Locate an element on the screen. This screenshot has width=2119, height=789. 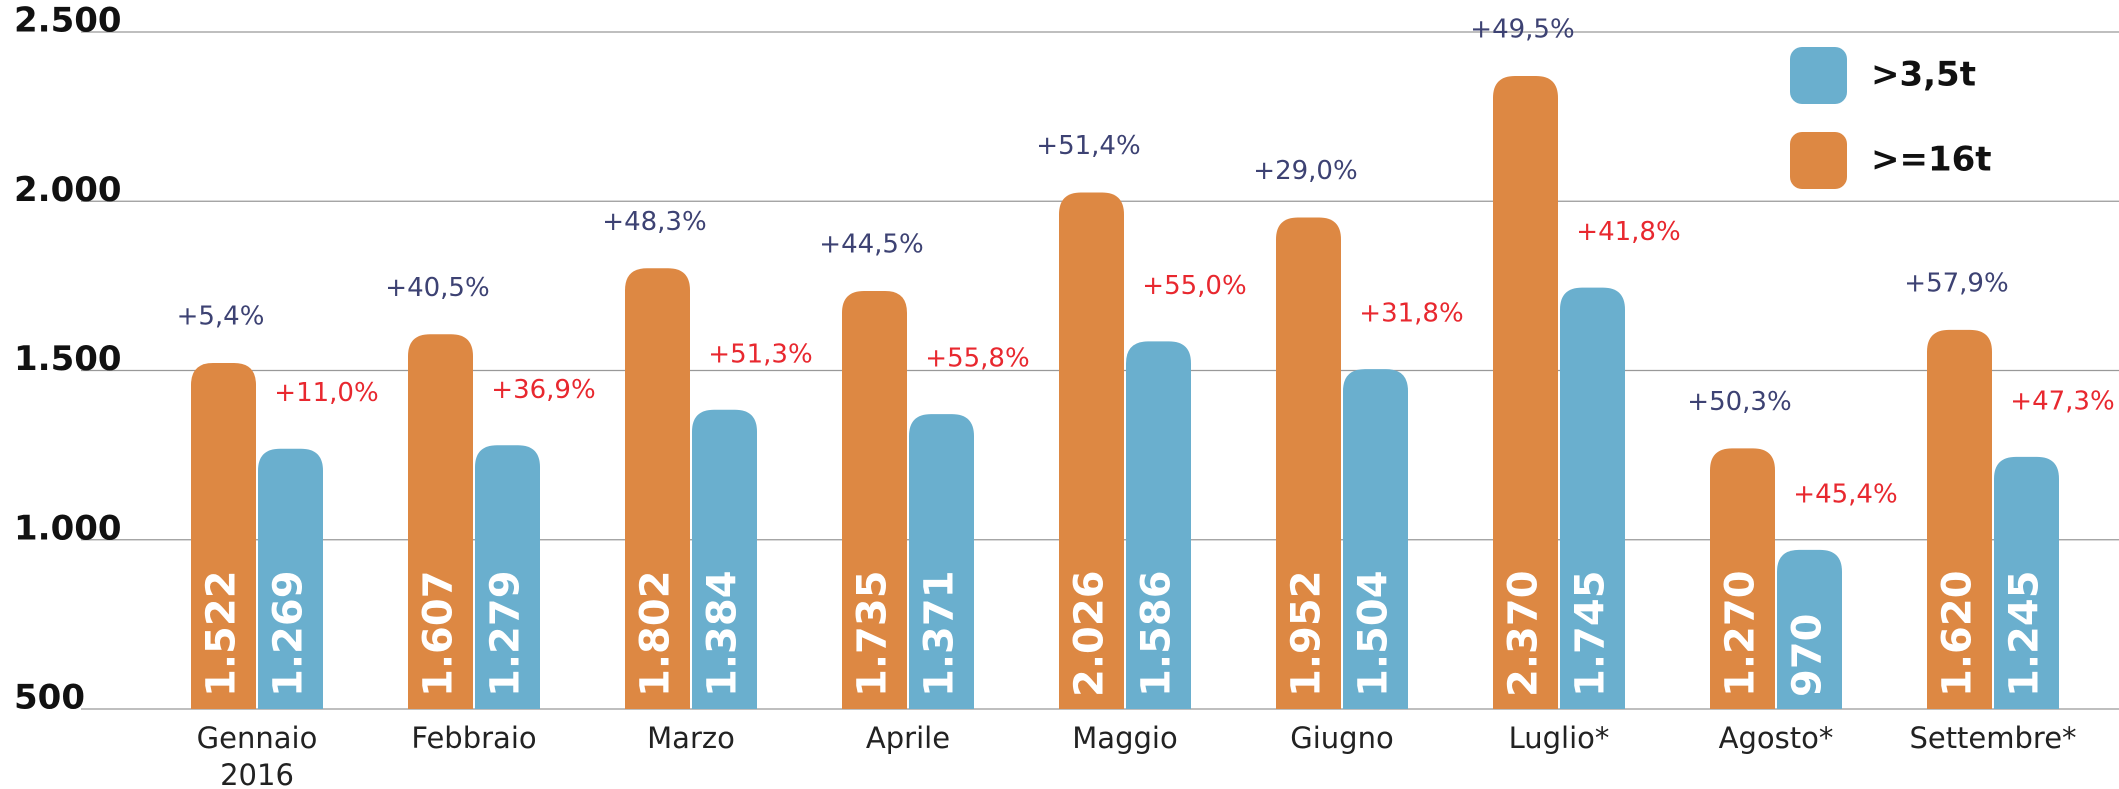
x-tick-label: Marzo is located at coordinates (691, 738).